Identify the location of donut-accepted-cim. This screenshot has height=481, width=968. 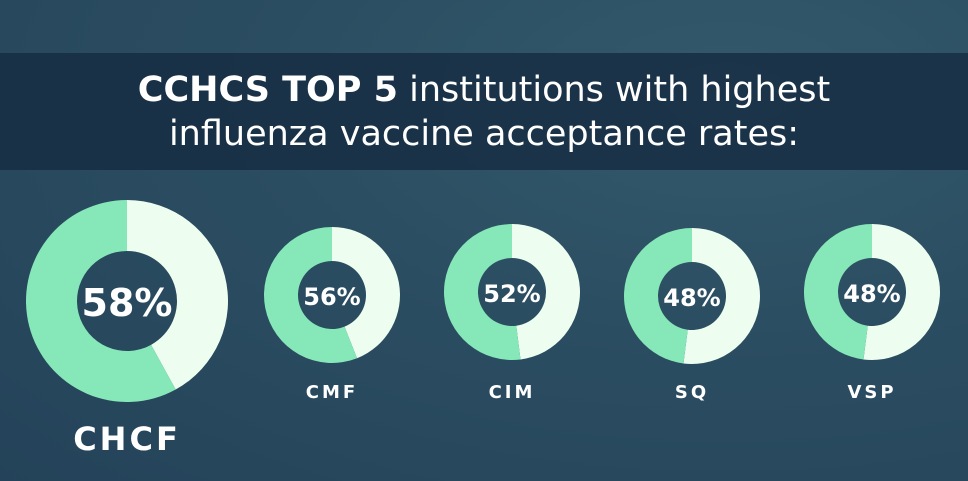
(482, 292).